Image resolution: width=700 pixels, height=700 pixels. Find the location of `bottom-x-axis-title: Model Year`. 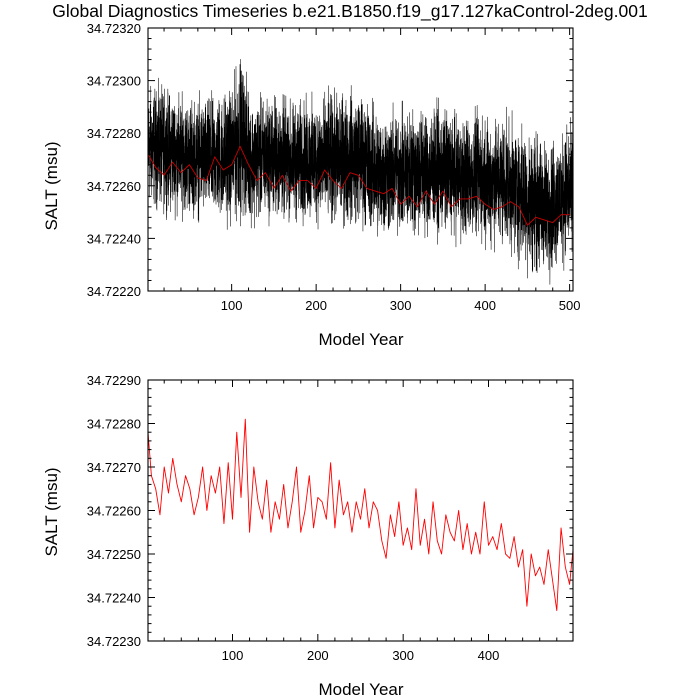

bottom-x-axis-title: Model Year is located at coordinates (361, 689).